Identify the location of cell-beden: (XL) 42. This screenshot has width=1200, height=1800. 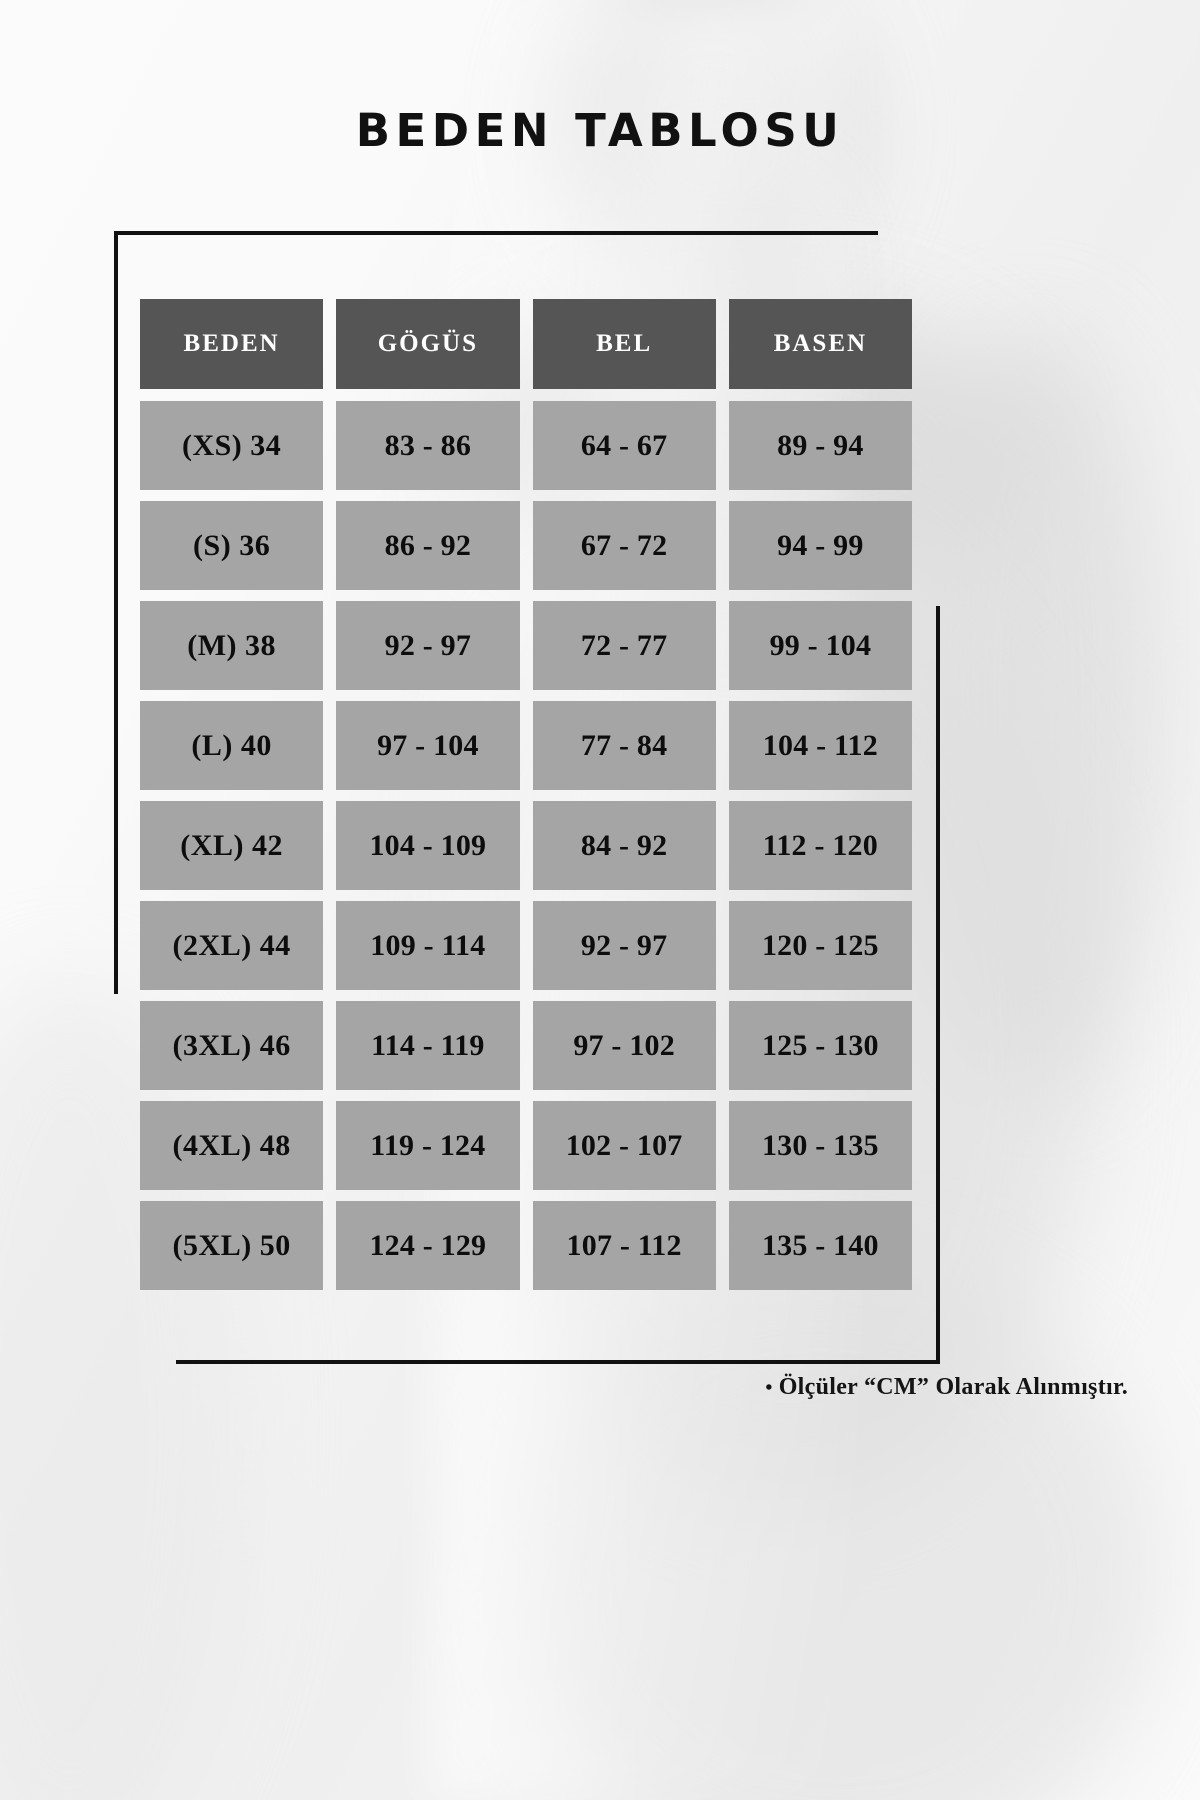
(232, 845).